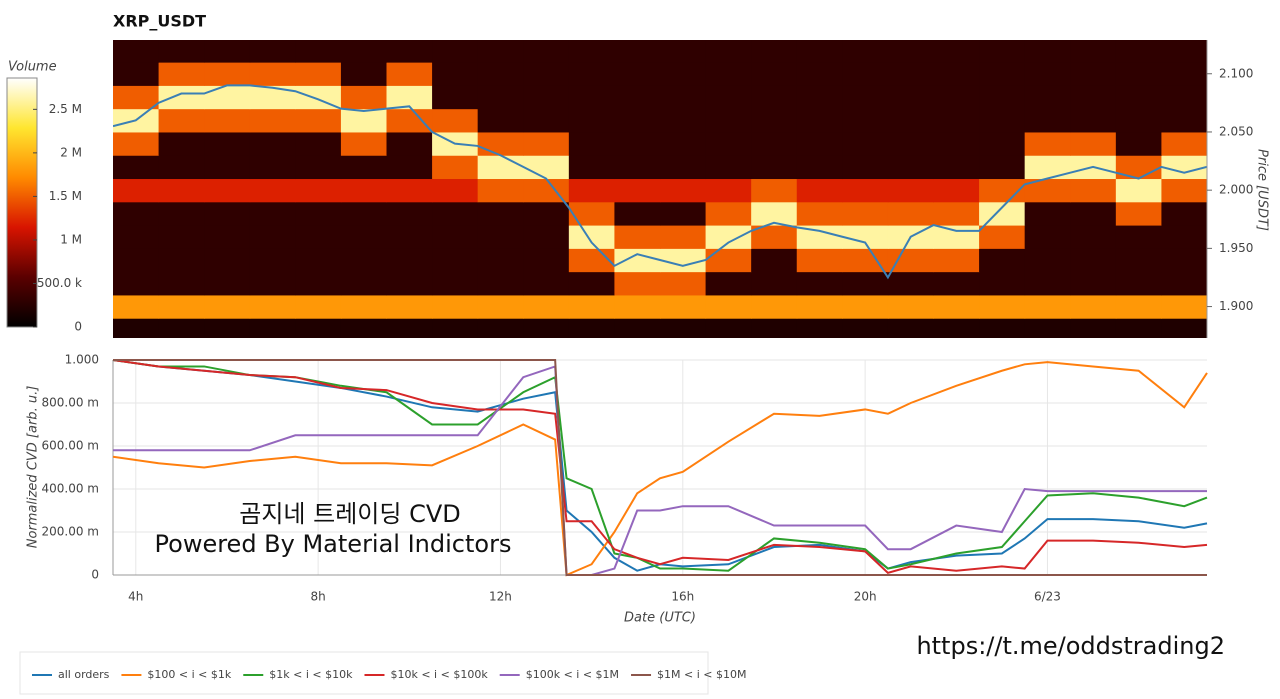 This screenshot has width=1280, height=699. What do you see at coordinates (71, 403) in the screenshot?
I see `y-tick-label: 800.00 m` at bounding box center [71, 403].